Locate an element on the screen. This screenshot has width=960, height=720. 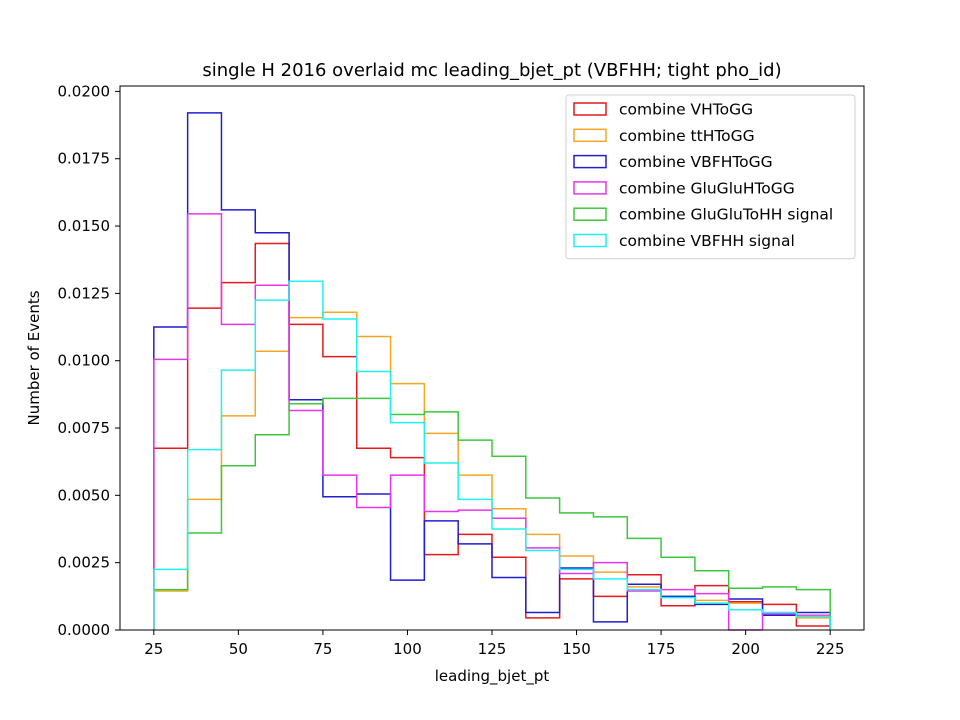
x-tick-label: 50 is located at coordinates (238, 649).